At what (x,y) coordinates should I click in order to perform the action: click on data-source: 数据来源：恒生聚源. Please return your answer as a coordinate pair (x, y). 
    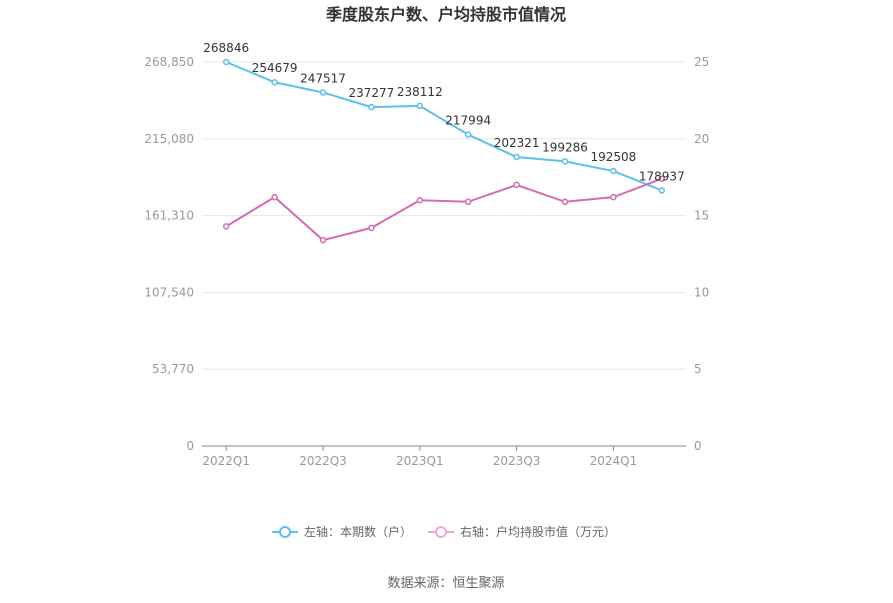
    Looking at the image, I should click on (445, 583).